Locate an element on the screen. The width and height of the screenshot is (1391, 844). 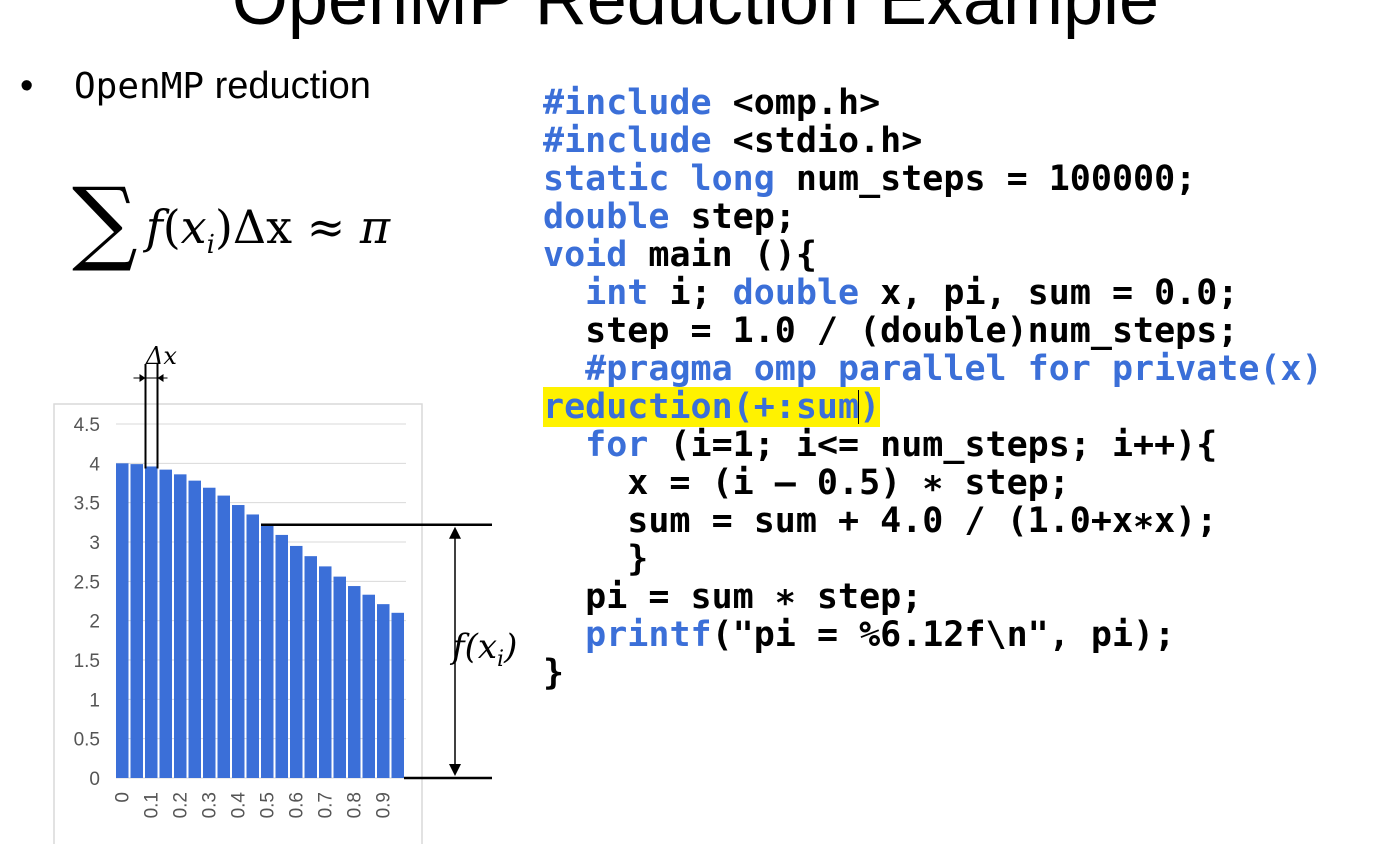
code-line: x = (i – 0.5) ∗ step; is located at coordinates (933, 483).